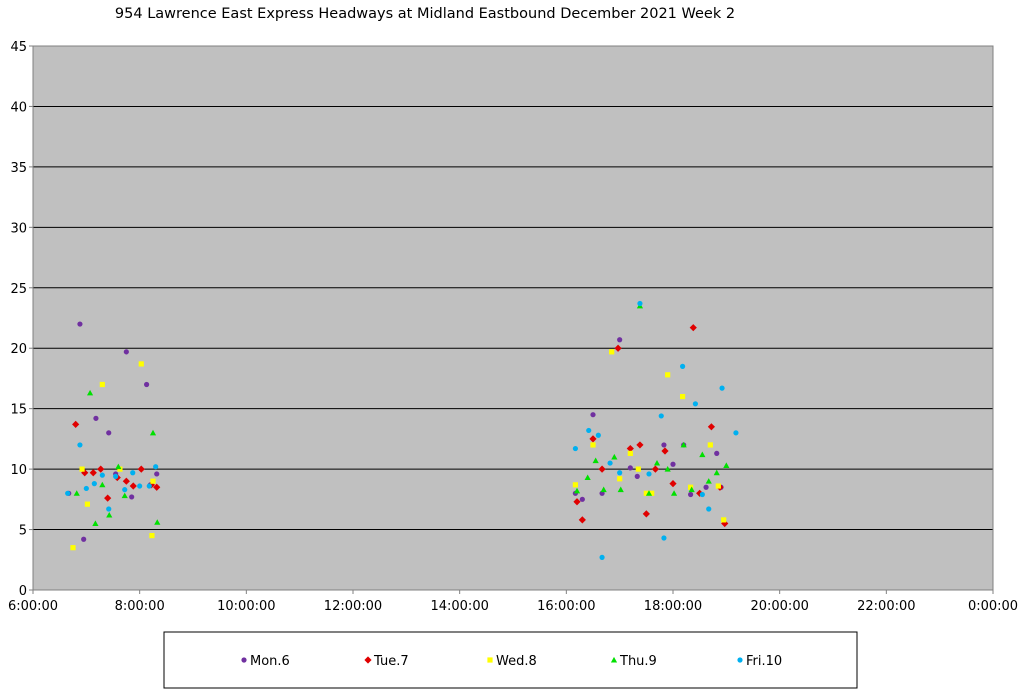 The width and height of the screenshot is (1024, 694). What do you see at coordinates (993, 606) in the screenshot?
I see `x-tick-label: 0:00:00` at bounding box center [993, 606].